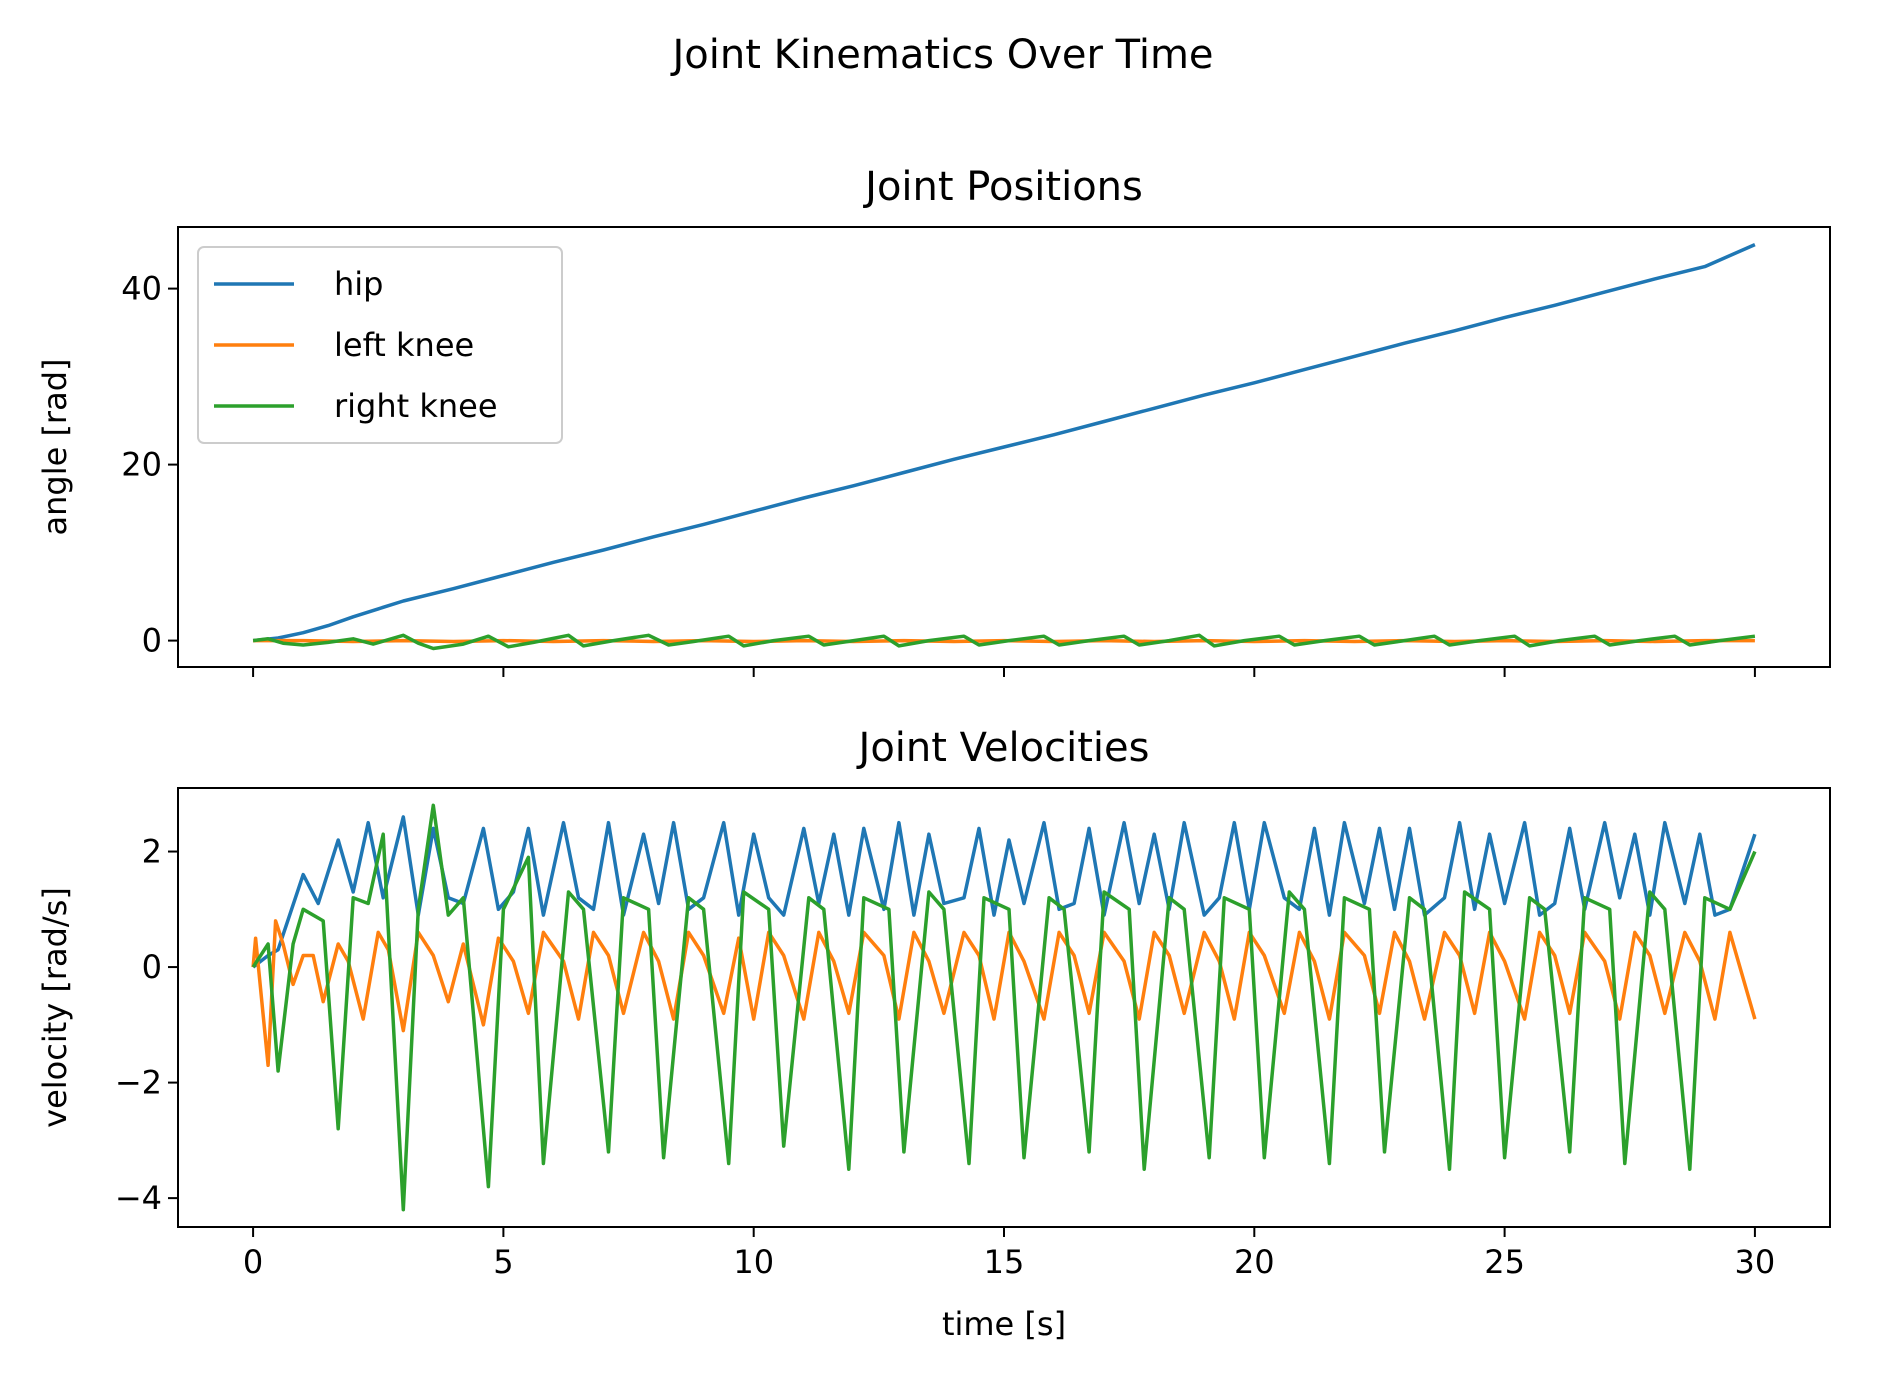 This screenshot has width=1887, height=1379. What do you see at coordinates (404, 345) in the screenshot?
I see `positions-legend-label-left-knee: left knee` at bounding box center [404, 345].